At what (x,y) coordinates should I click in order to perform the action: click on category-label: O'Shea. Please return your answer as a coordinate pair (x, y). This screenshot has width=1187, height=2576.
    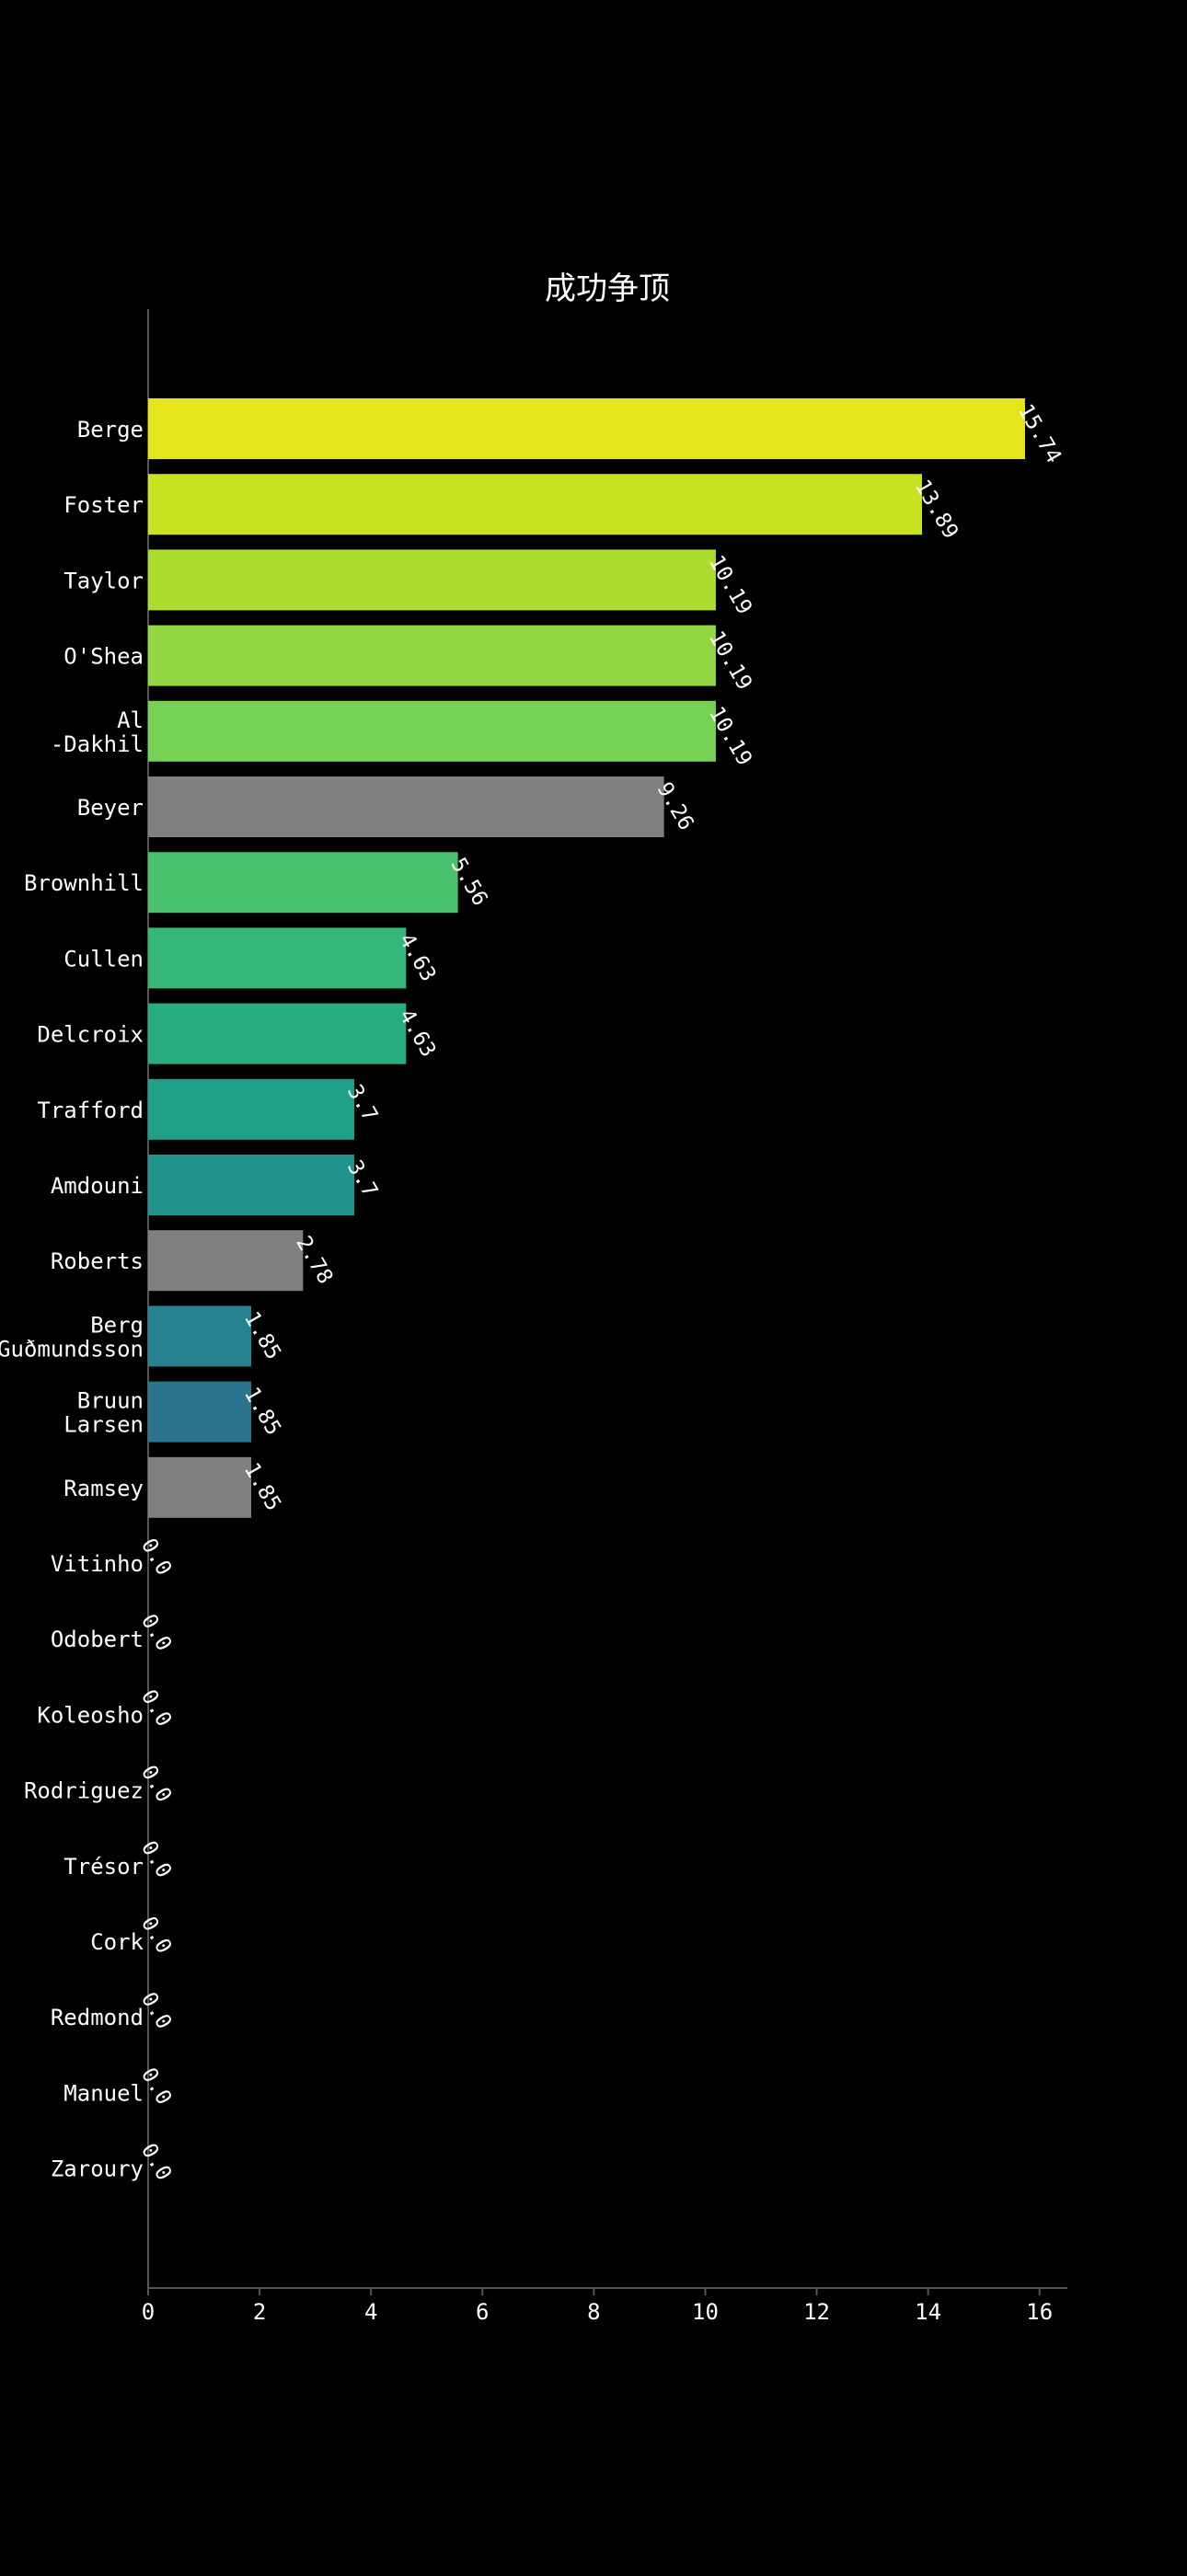
    Looking at the image, I should click on (103, 657).